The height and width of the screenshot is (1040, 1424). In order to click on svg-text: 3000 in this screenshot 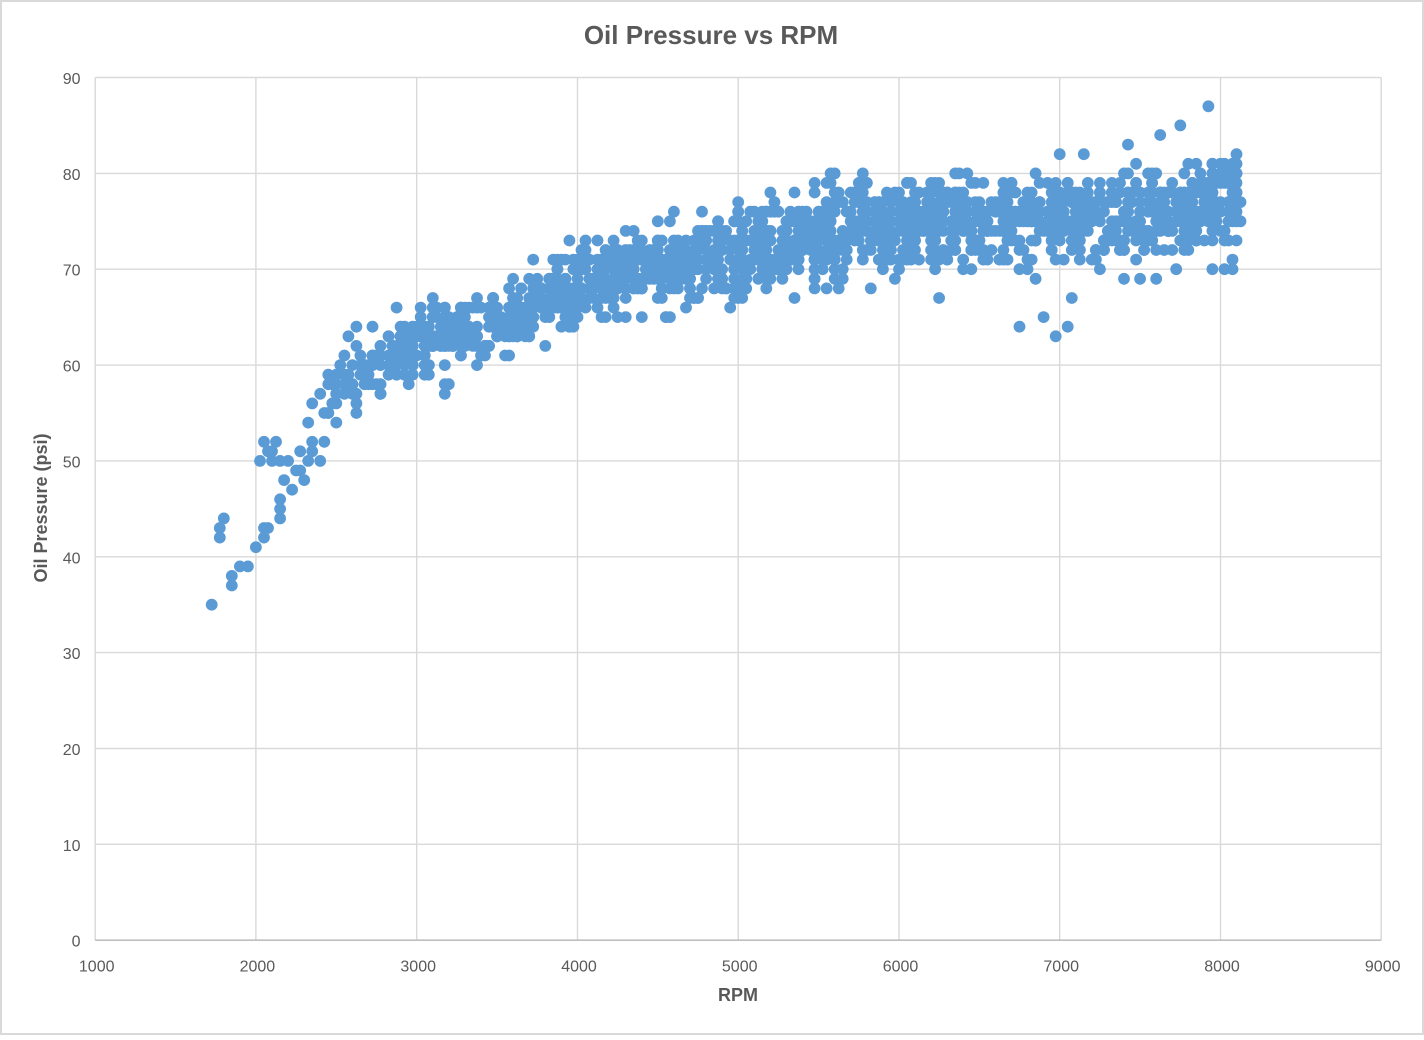, I will do `click(418, 967)`.